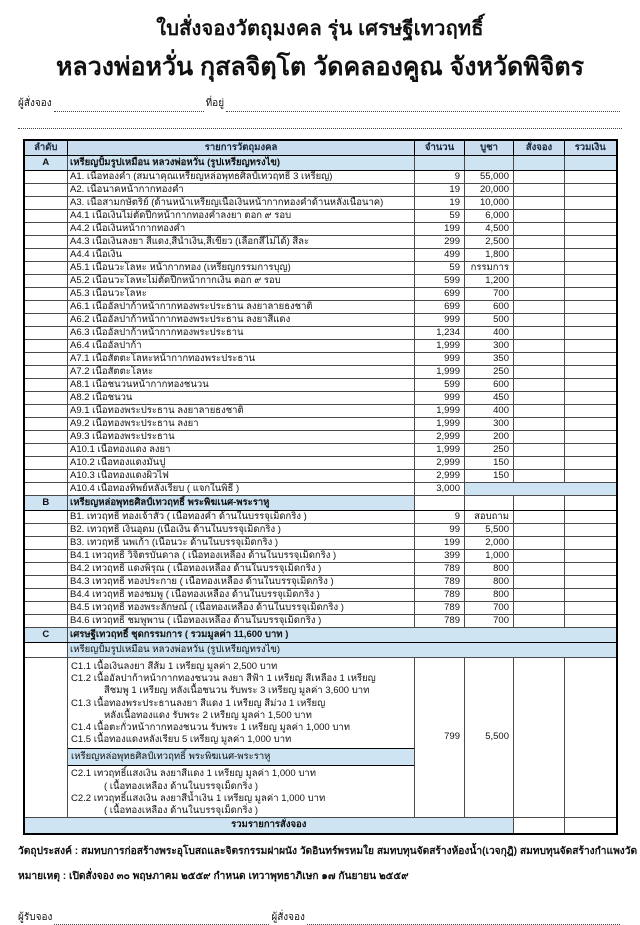 This screenshot has height=925, width=640. Describe the element at coordinates (489, 359) in the screenshot. I see `item-price: 350` at that location.